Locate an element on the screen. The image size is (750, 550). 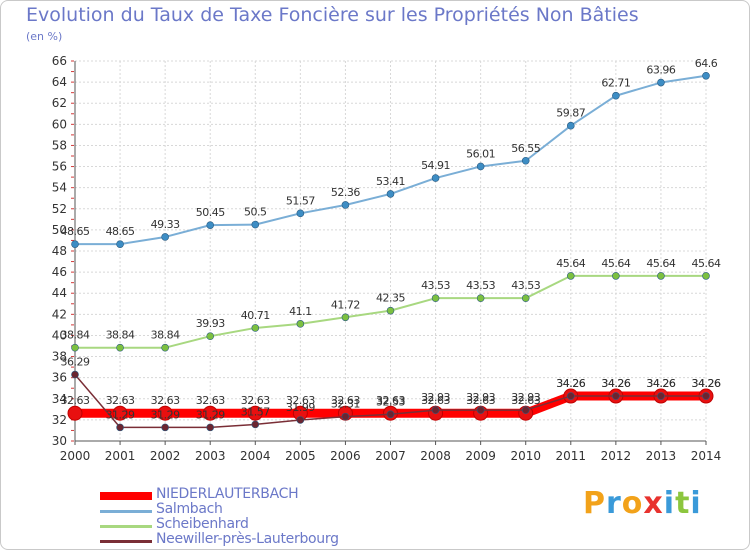
legend-label-neewiller: Neewiller-près-Lauterbourg is located at coordinates (247, 539).